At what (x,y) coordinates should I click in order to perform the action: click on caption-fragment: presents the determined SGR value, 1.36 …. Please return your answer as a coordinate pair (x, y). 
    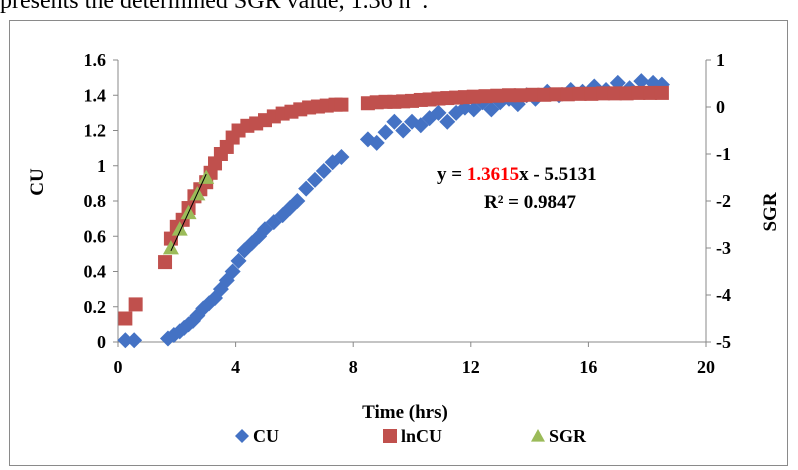
    Looking at the image, I should click on (205, 7).